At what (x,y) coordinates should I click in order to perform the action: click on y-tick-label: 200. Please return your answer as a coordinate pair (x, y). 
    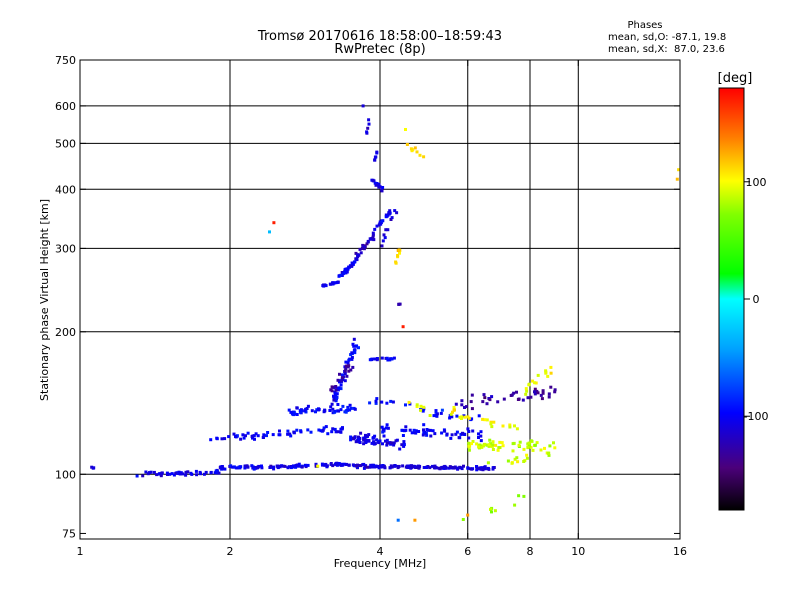
    Looking at the image, I should click on (65, 332).